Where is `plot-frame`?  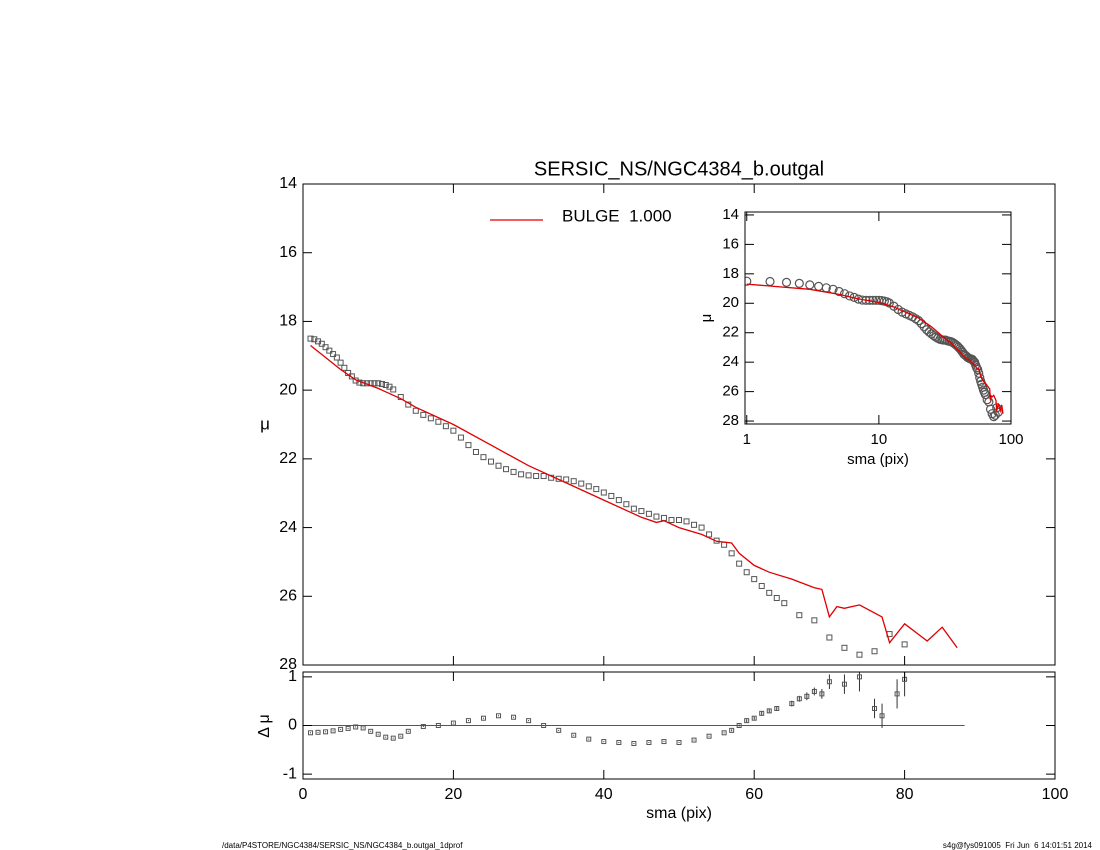
plot-frame is located at coordinates (878, 318).